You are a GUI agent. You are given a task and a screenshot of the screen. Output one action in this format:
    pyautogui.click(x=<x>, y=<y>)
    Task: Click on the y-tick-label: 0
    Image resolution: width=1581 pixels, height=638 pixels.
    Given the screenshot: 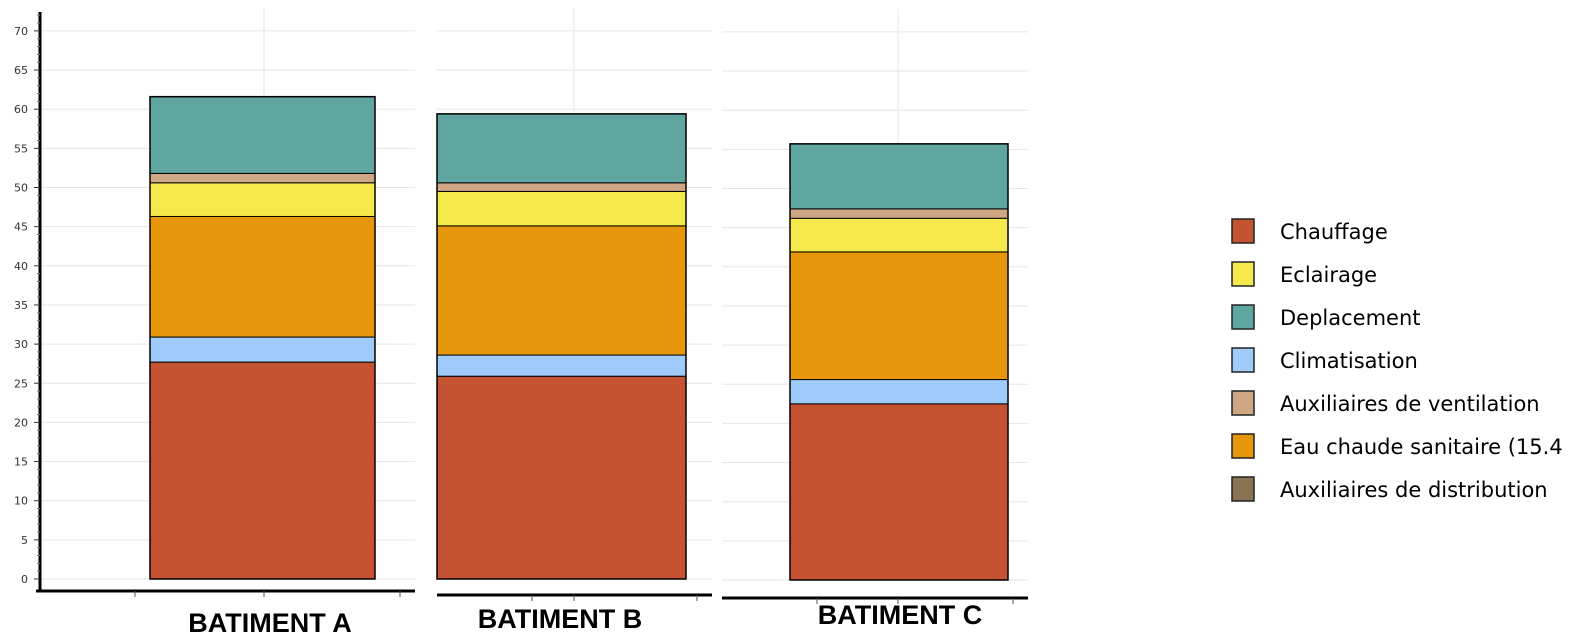 What is the action you would take?
    pyautogui.click(x=24, y=579)
    